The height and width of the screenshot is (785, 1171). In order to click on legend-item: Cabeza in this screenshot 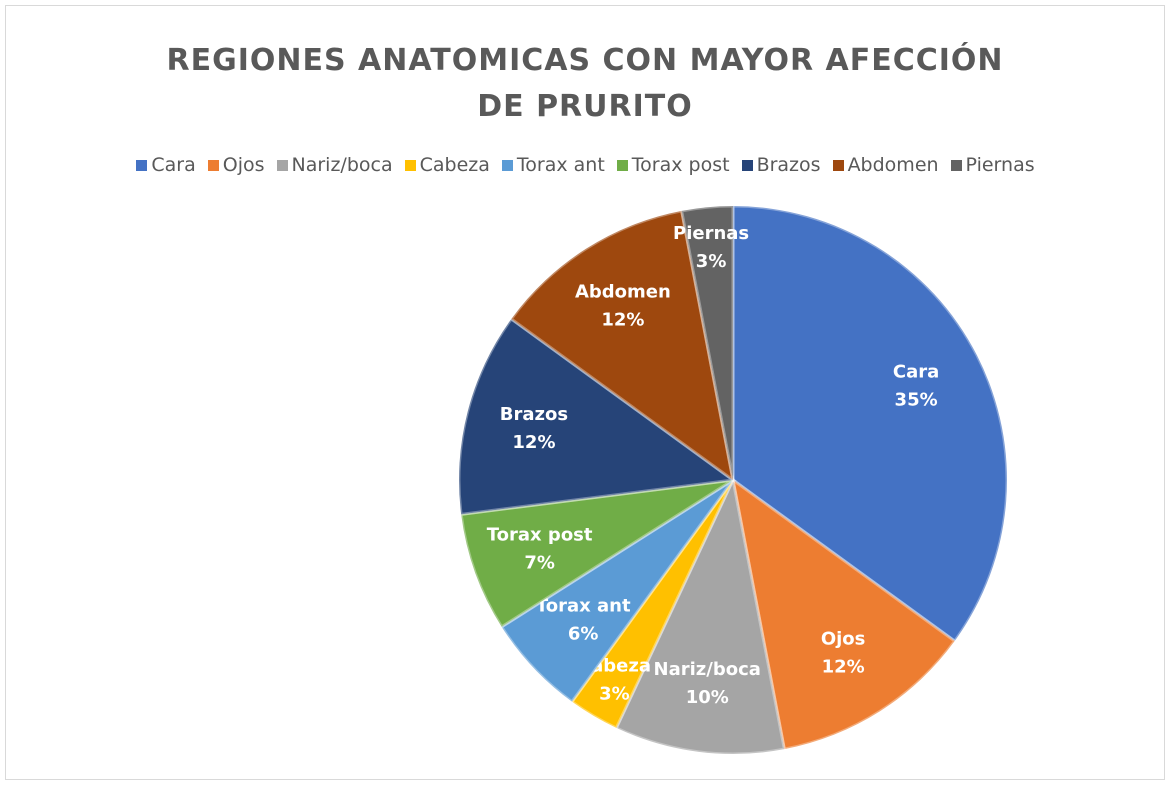, I will do `click(447, 165)`.